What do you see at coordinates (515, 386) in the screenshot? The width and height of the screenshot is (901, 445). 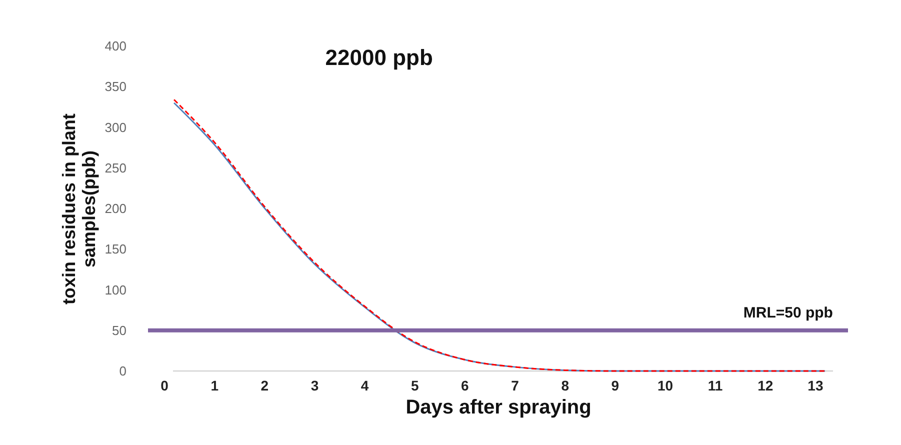 I see `x-tick-label: 7` at bounding box center [515, 386].